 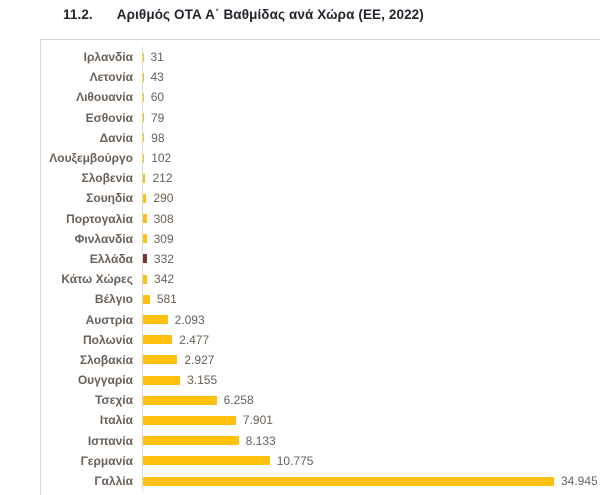 I want to click on category-label: Γαλλία, so click(x=113, y=481).